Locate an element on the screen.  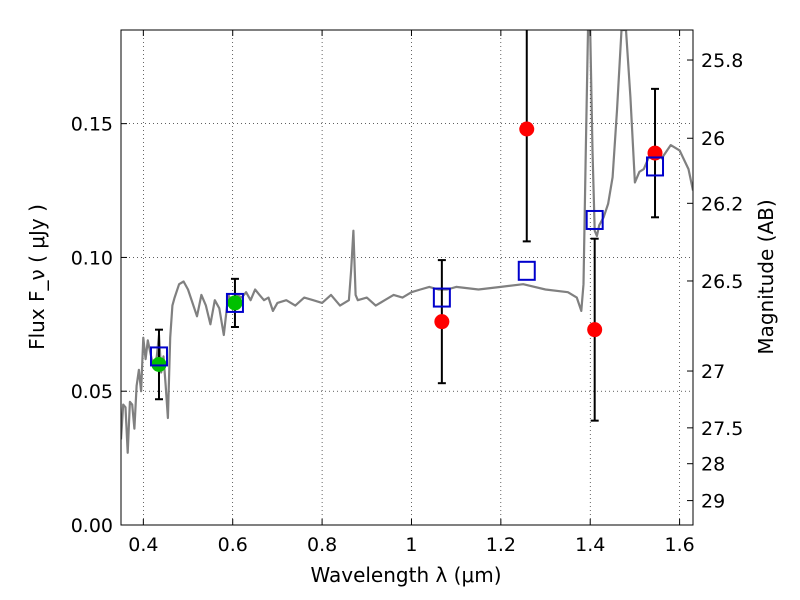
y-tick-label: 0.00 is located at coordinates (92, 526).